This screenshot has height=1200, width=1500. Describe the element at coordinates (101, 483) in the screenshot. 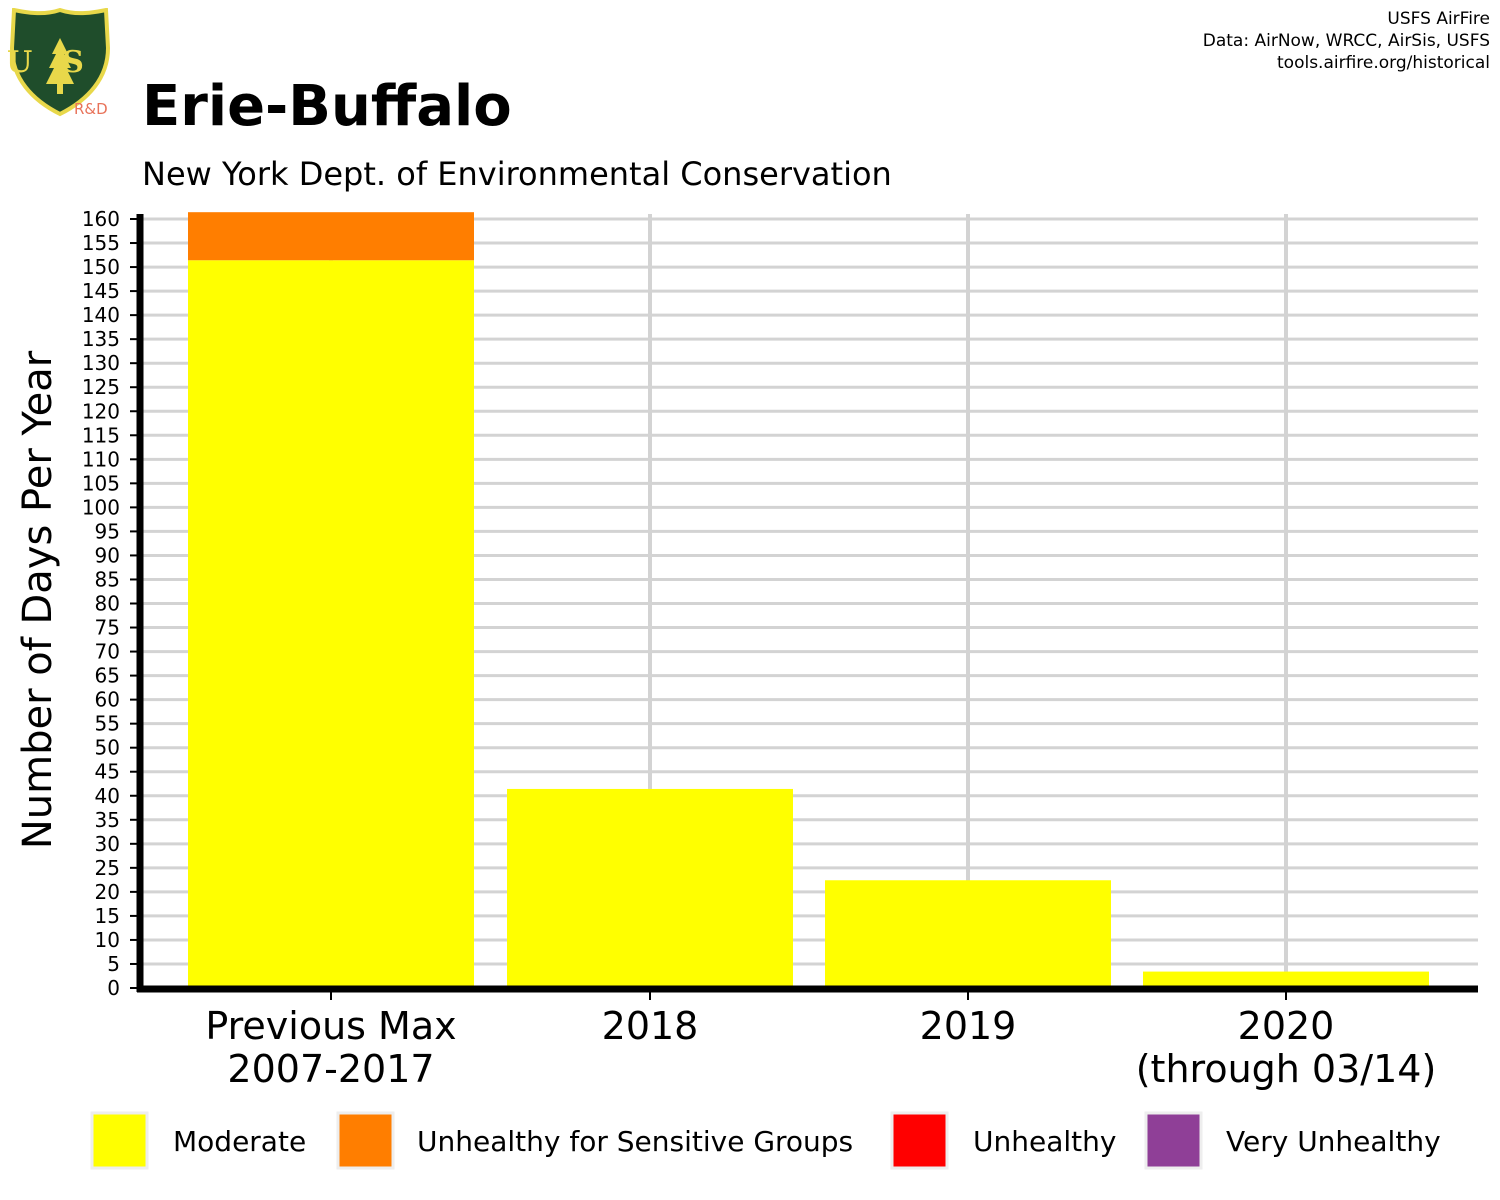

I see `y-tick-label: 105` at that location.